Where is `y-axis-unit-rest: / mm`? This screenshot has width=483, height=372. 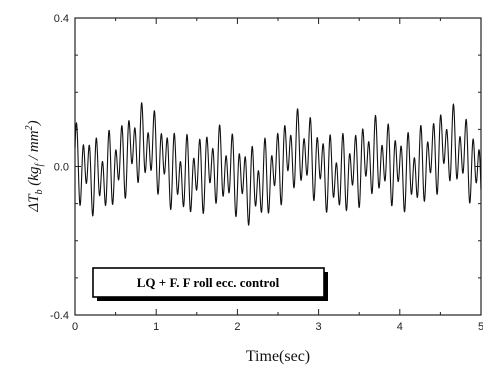 y-axis-unit-rest: / mm is located at coordinates (34, 147).